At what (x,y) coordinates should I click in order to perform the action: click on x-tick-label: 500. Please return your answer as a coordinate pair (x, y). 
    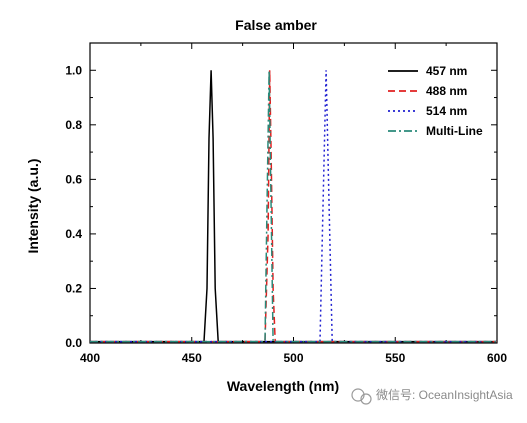
    Looking at the image, I should click on (293, 358).